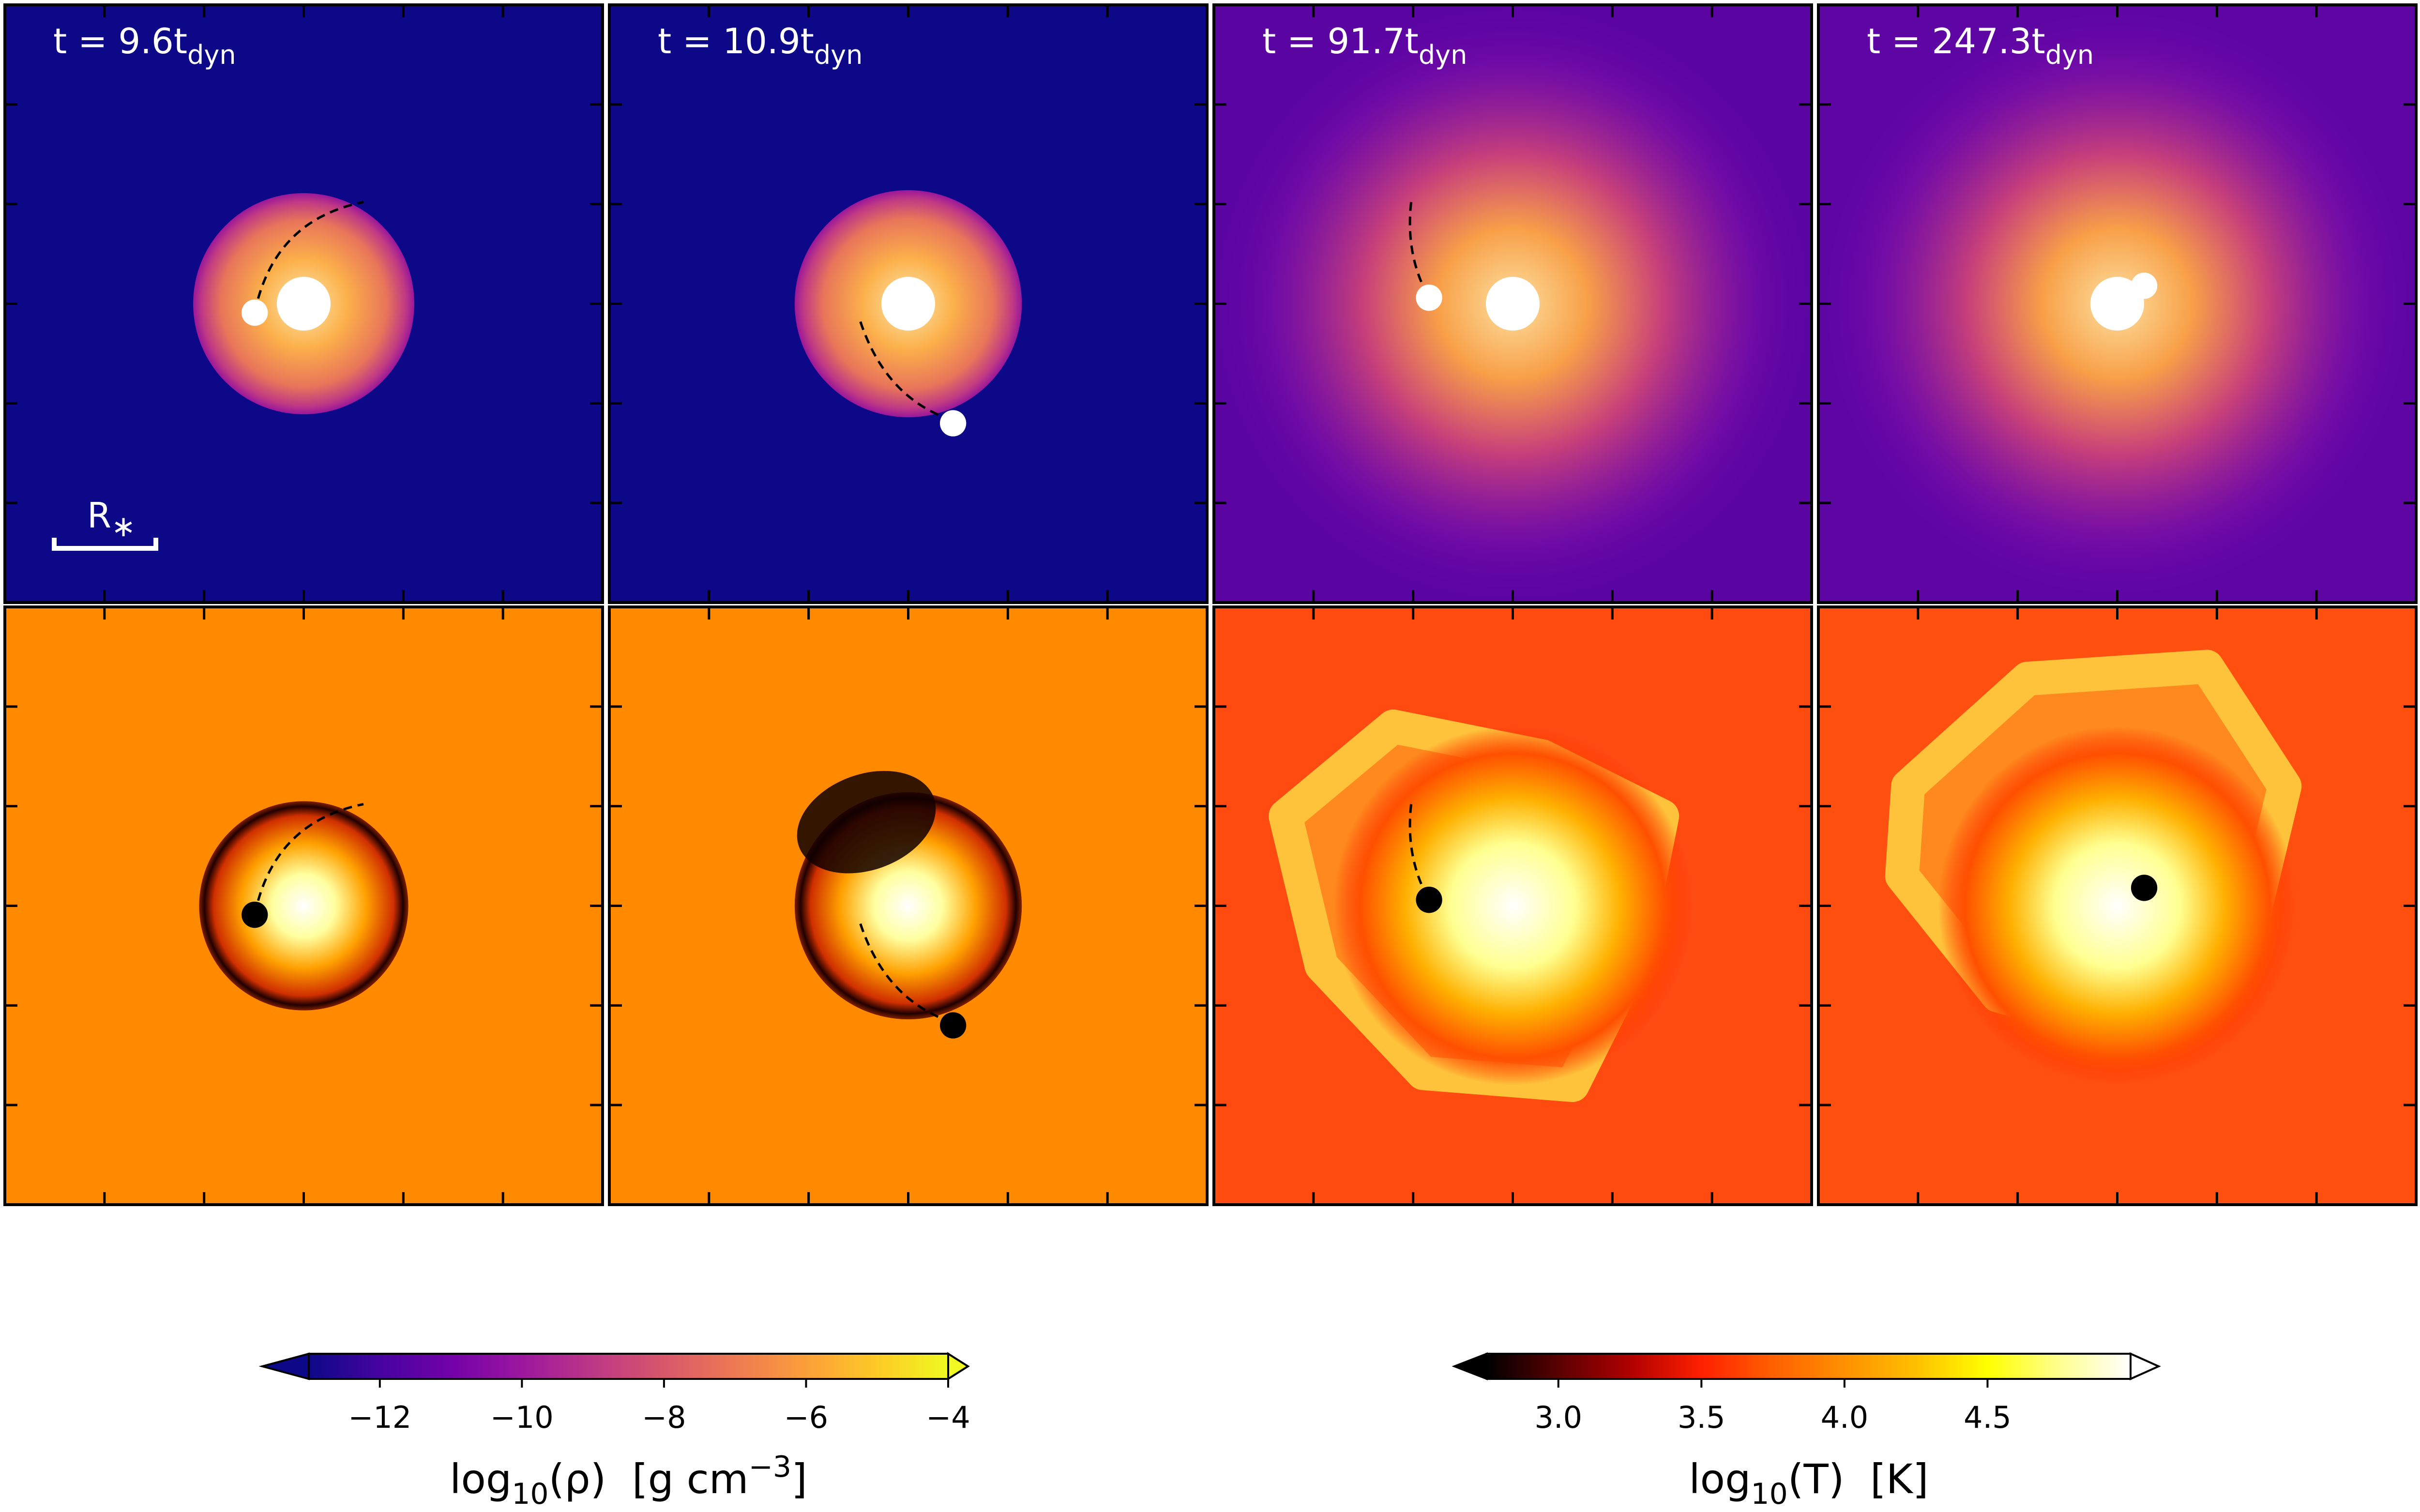 Image resolution: width=2420 pixels, height=1512 pixels. What do you see at coordinates (1701, 1417) in the screenshot?
I see `colorbar-tick-label: 3.5` at bounding box center [1701, 1417].